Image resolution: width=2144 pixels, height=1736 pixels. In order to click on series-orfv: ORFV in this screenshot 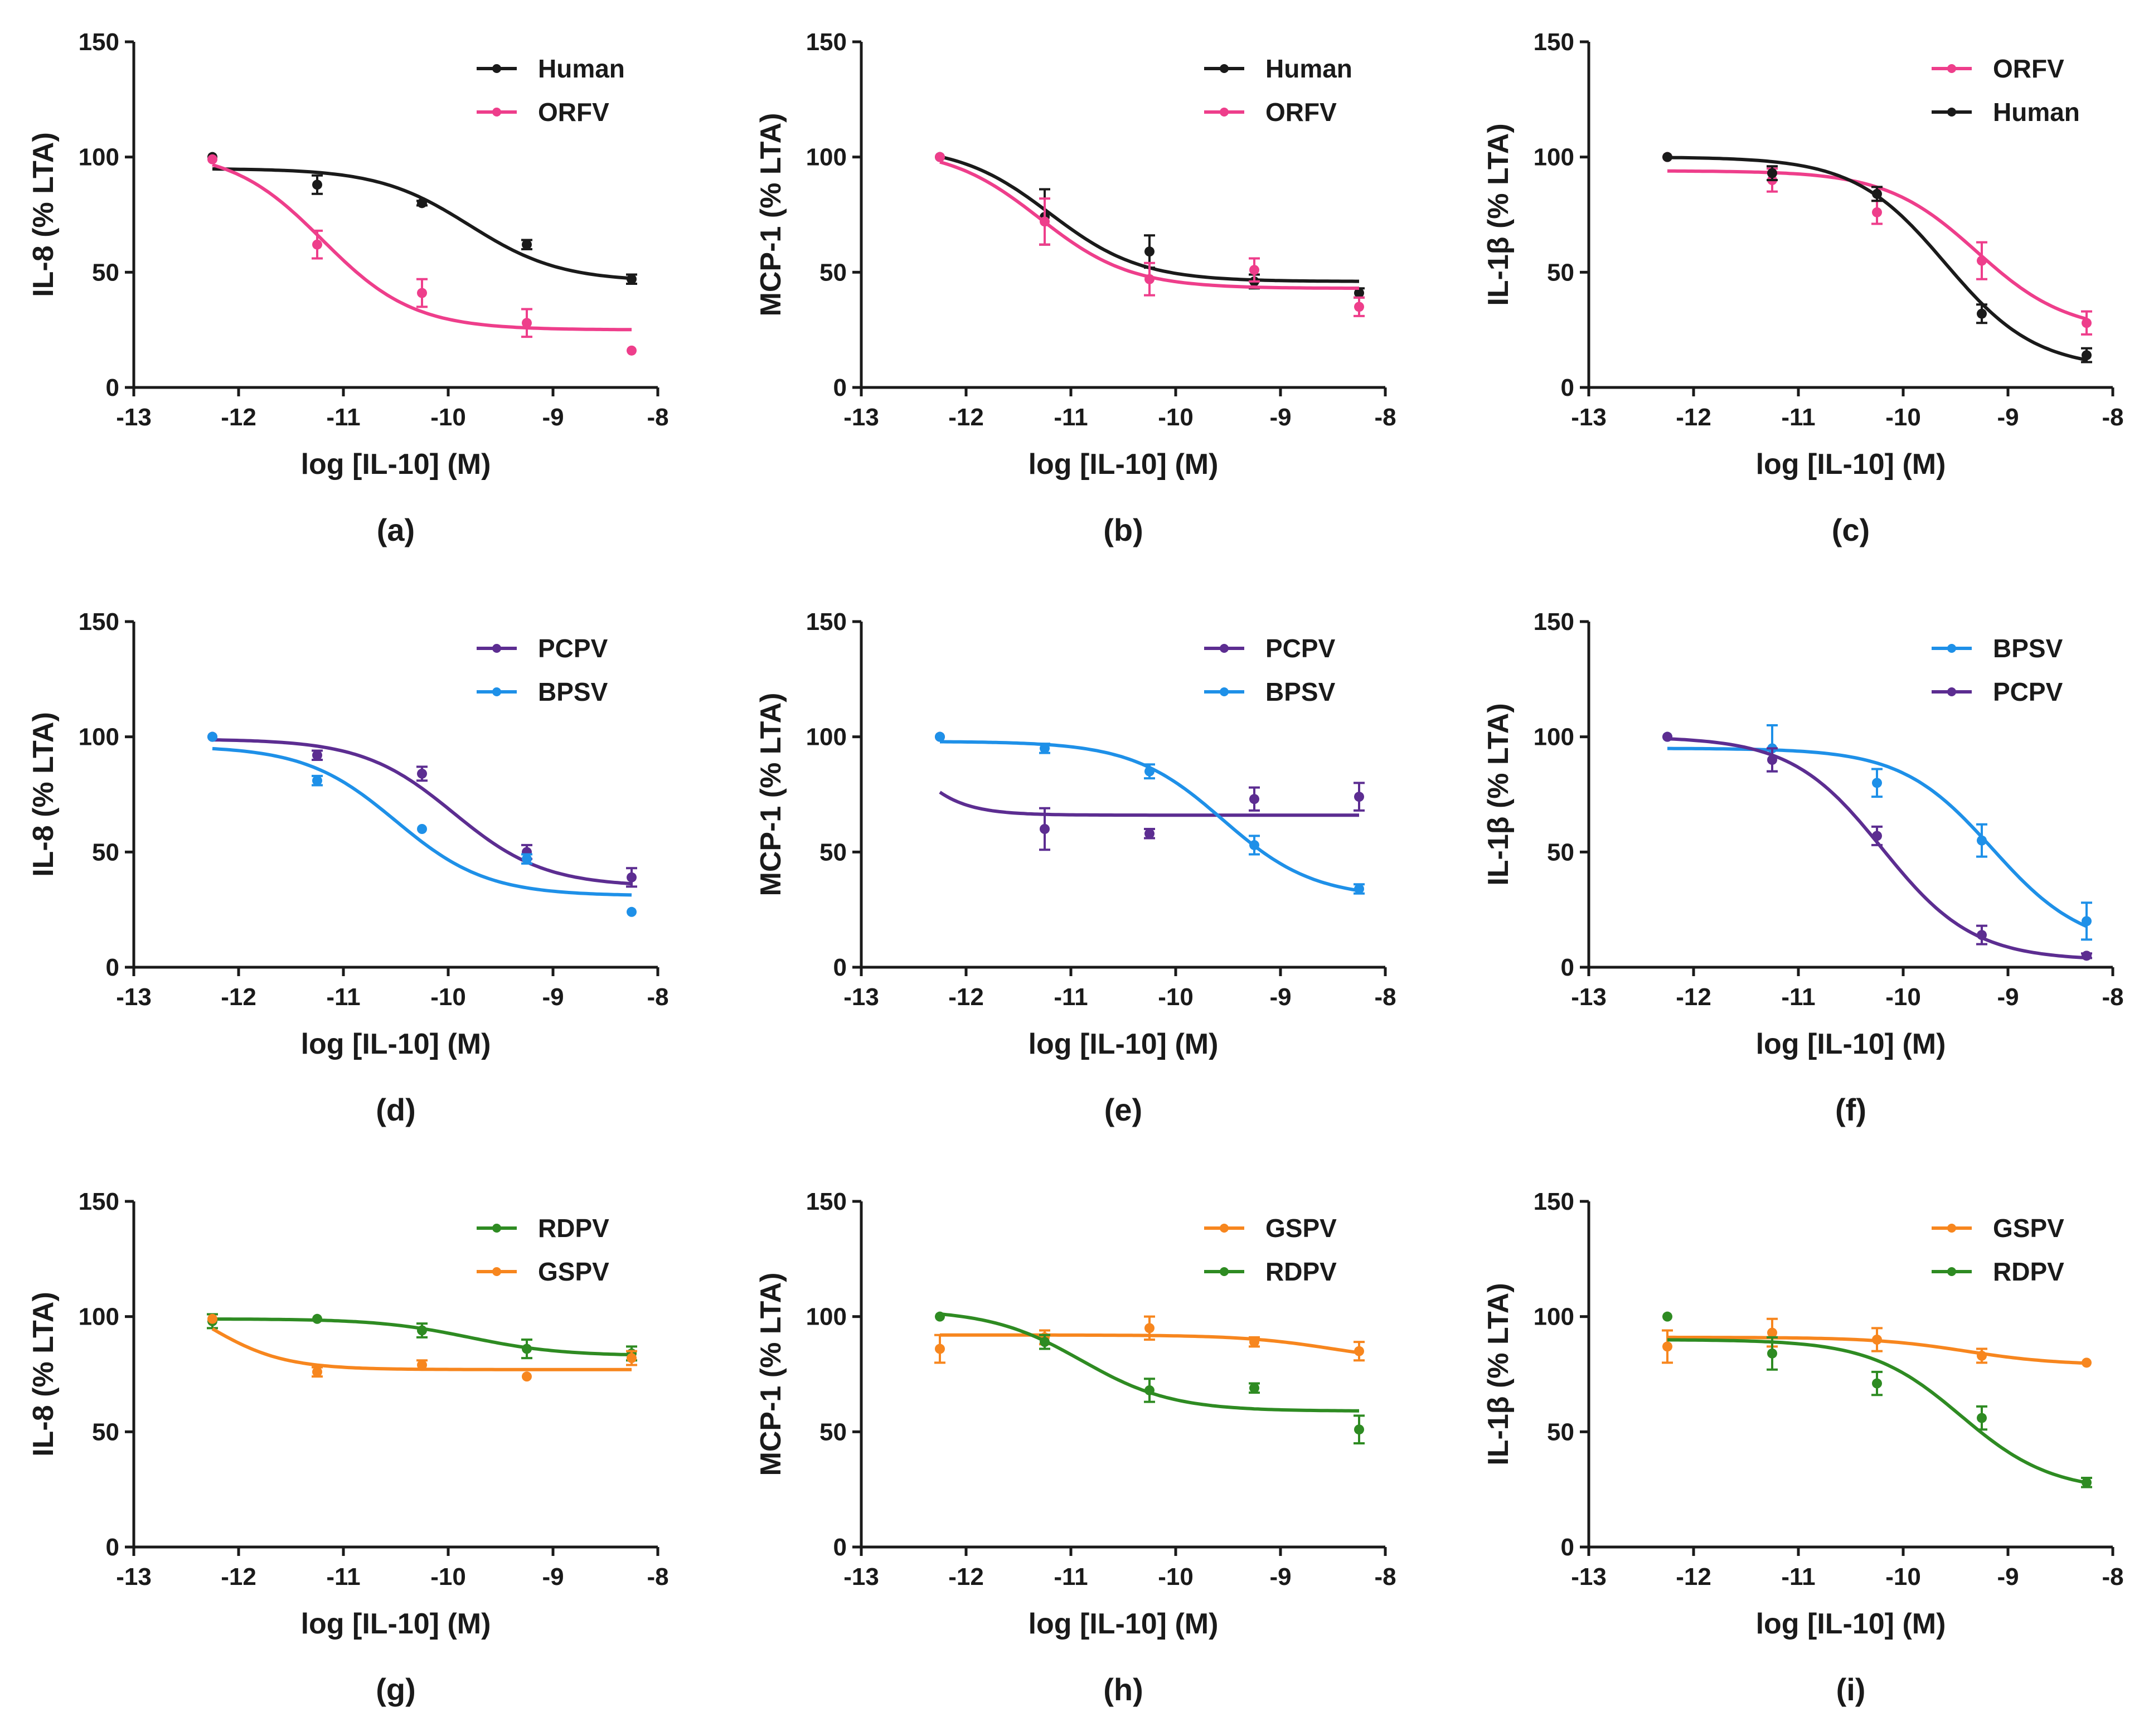, I will do `click(1150, 208)`.